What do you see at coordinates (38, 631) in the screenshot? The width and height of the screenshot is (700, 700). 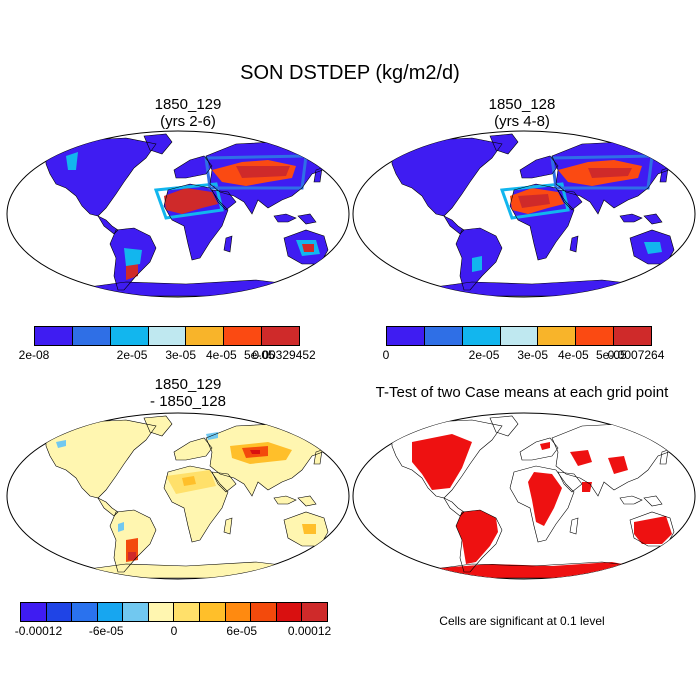 I see `colorbar-label: -0.00012` at bounding box center [38, 631].